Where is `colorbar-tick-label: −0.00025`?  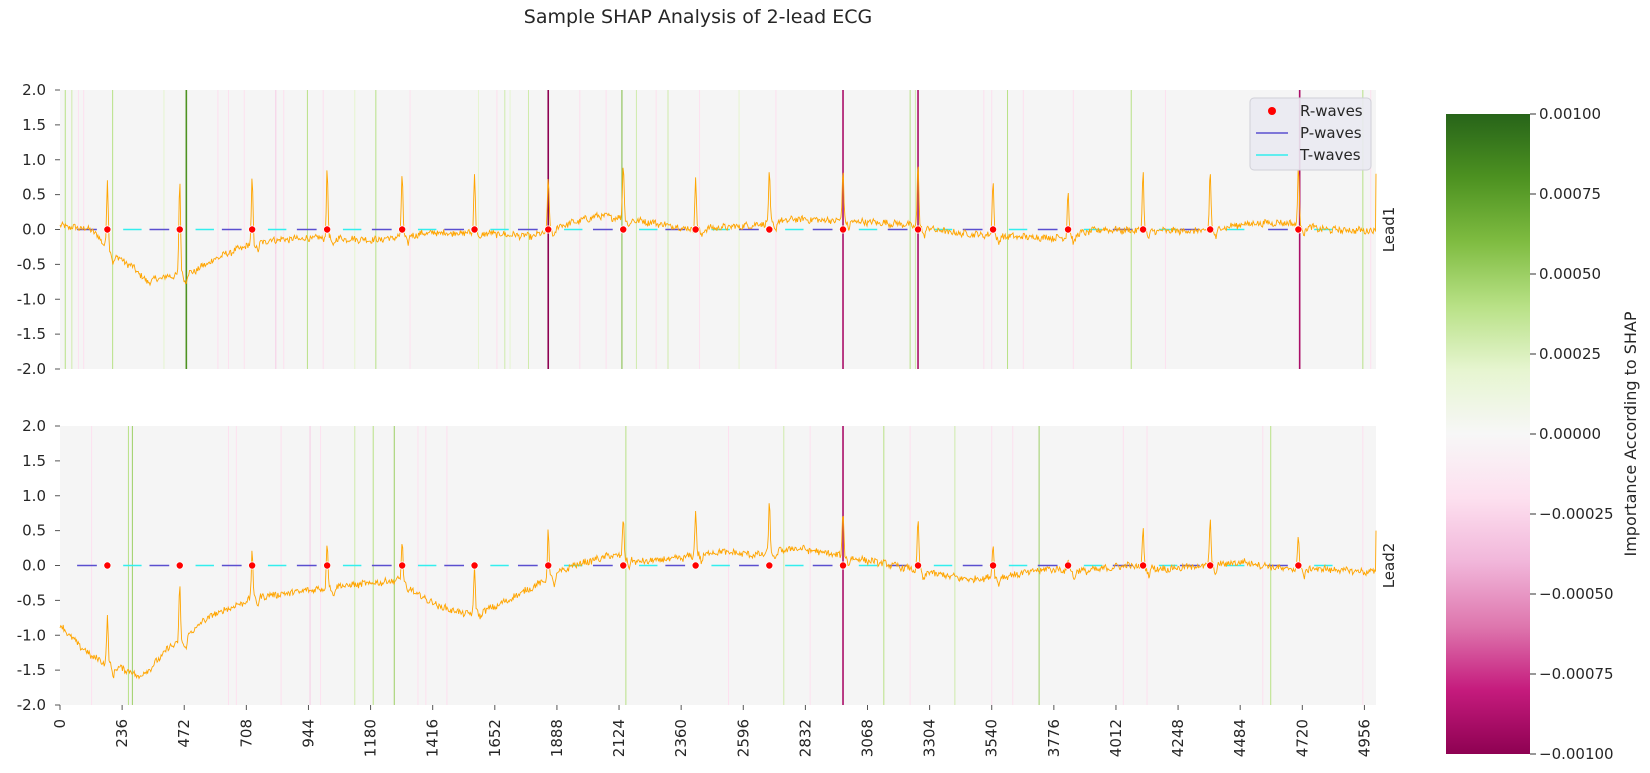
colorbar-tick-label: −0.00025 is located at coordinates (1576, 514).